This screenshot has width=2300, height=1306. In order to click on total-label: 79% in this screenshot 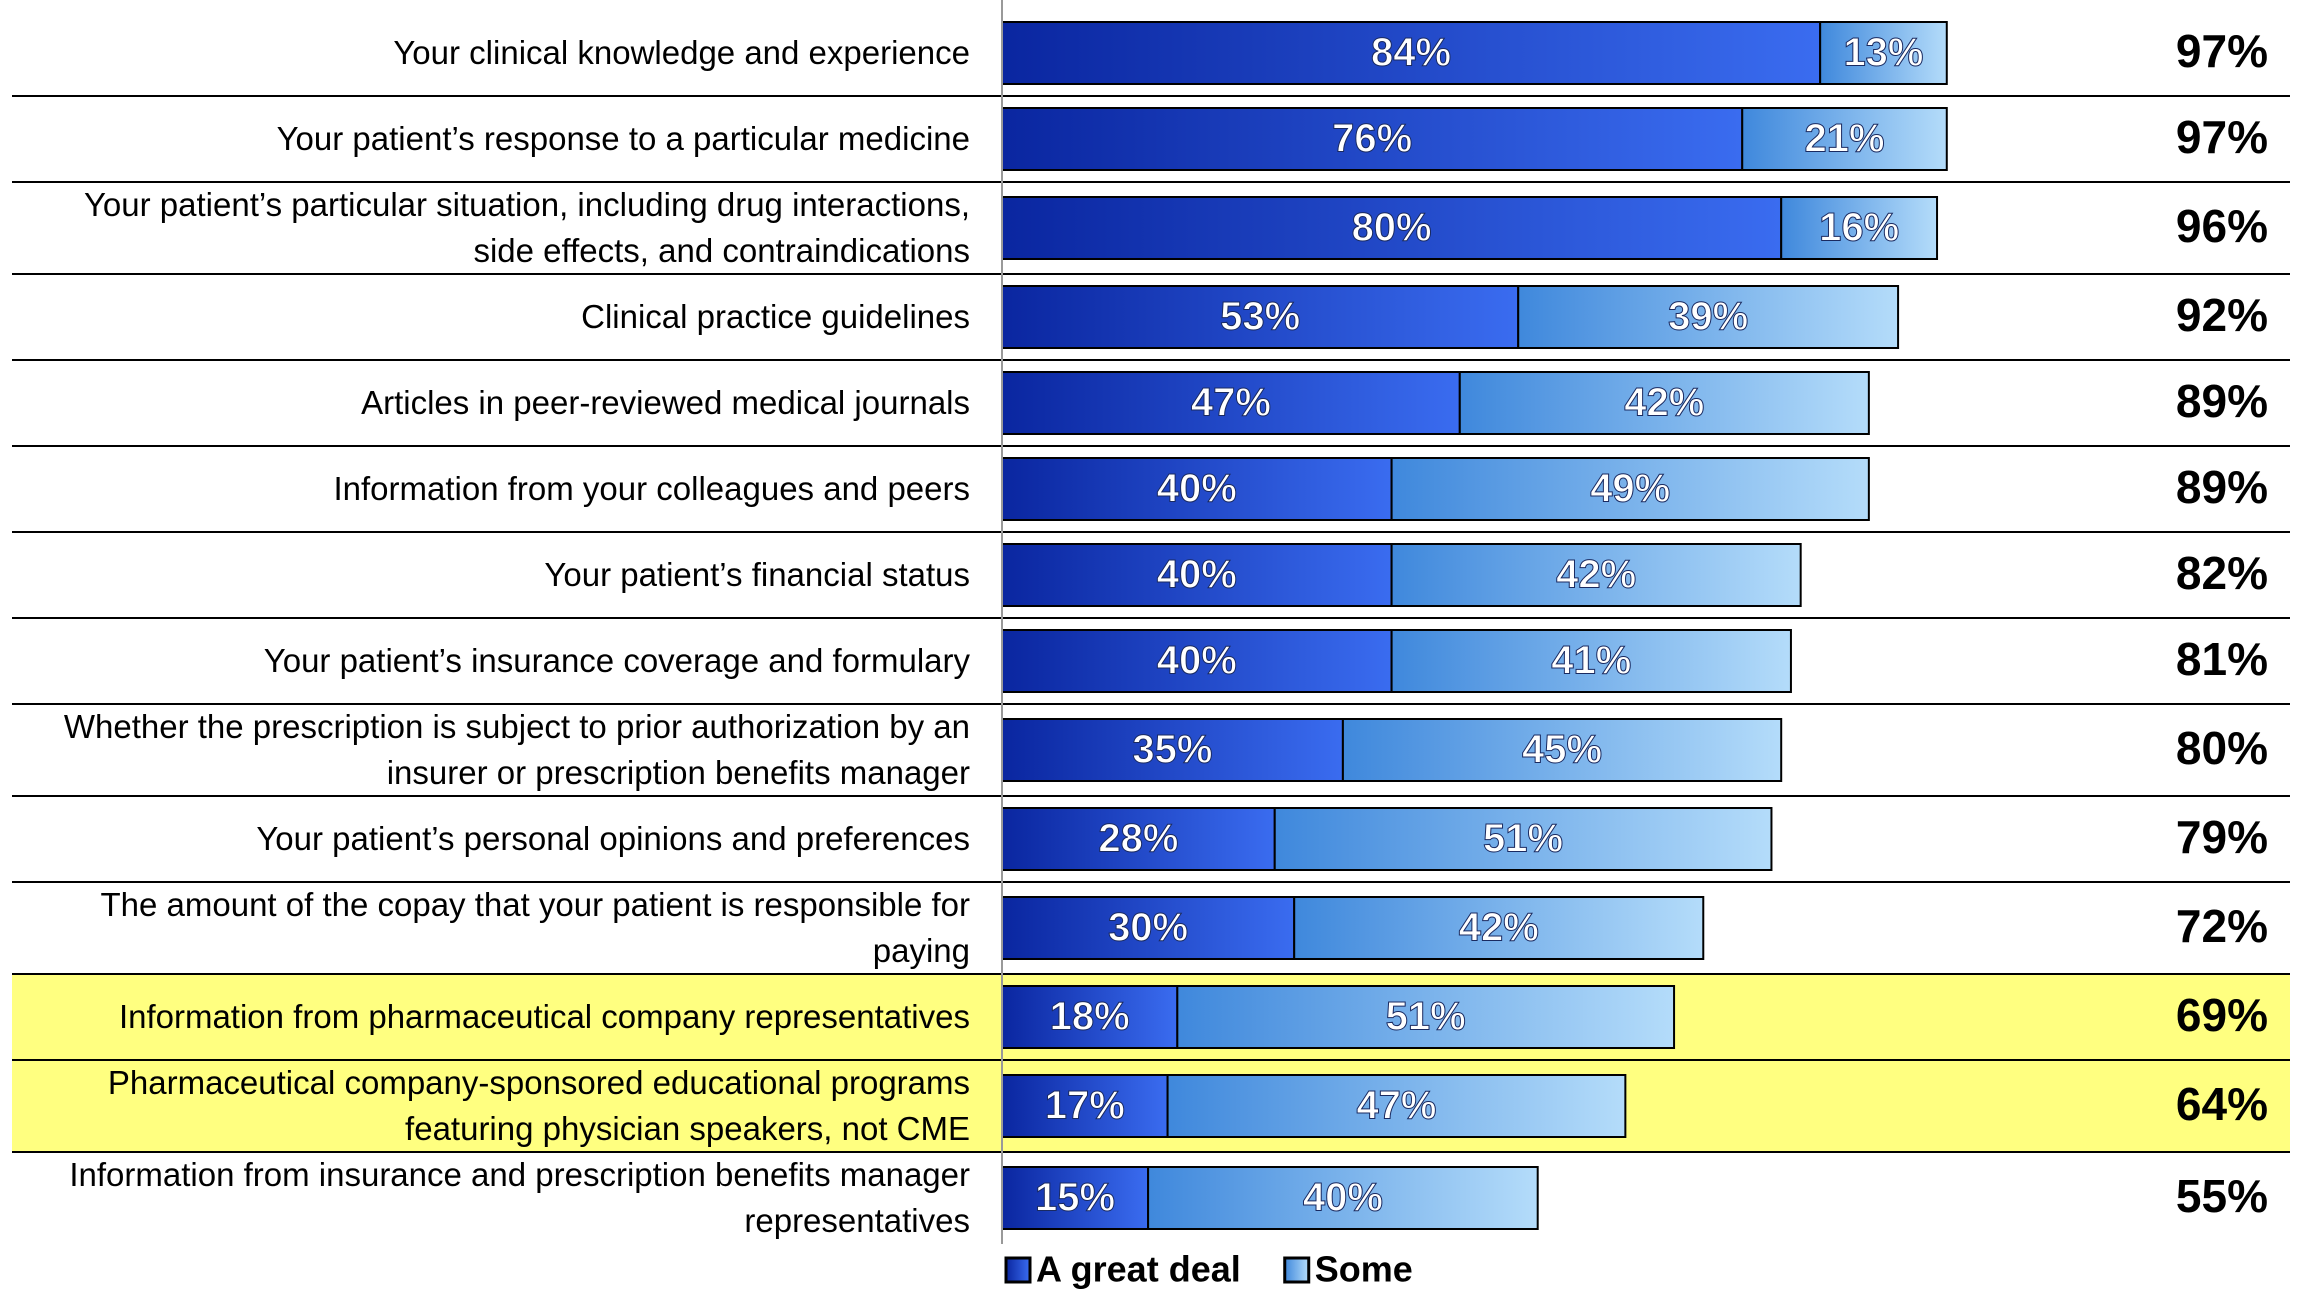, I will do `click(2222, 837)`.